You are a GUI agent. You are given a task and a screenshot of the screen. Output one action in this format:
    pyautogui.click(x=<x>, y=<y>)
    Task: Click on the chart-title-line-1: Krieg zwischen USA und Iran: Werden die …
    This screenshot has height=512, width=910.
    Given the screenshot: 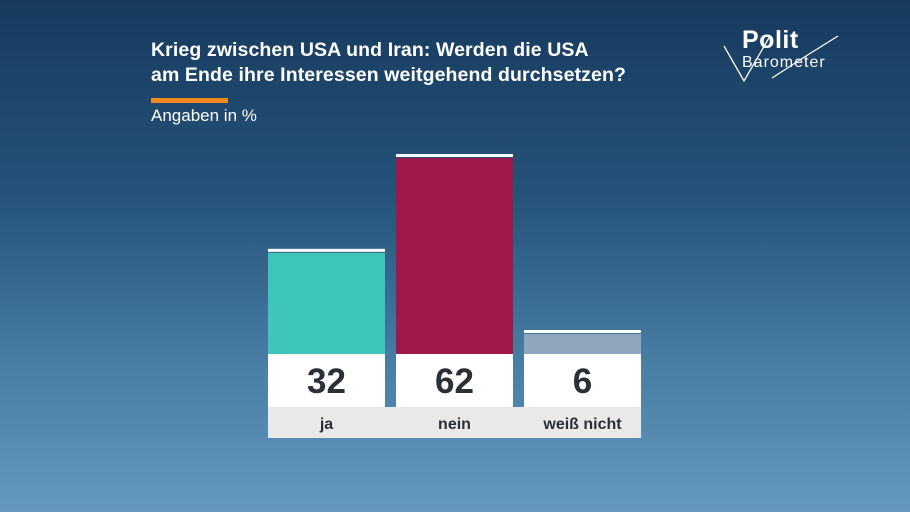 What is the action you would take?
    pyautogui.click(x=370, y=50)
    